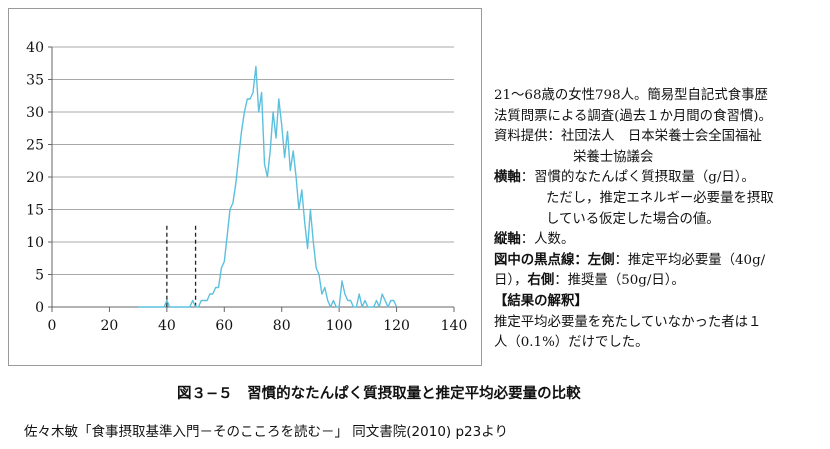 The height and width of the screenshot is (449, 830). What do you see at coordinates (379, 394) in the screenshot?
I see `figure-caption: 図３−５ 習慣的なたんぱく質摂取量と推定平均必要量の比較` at bounding box center [379, 394].